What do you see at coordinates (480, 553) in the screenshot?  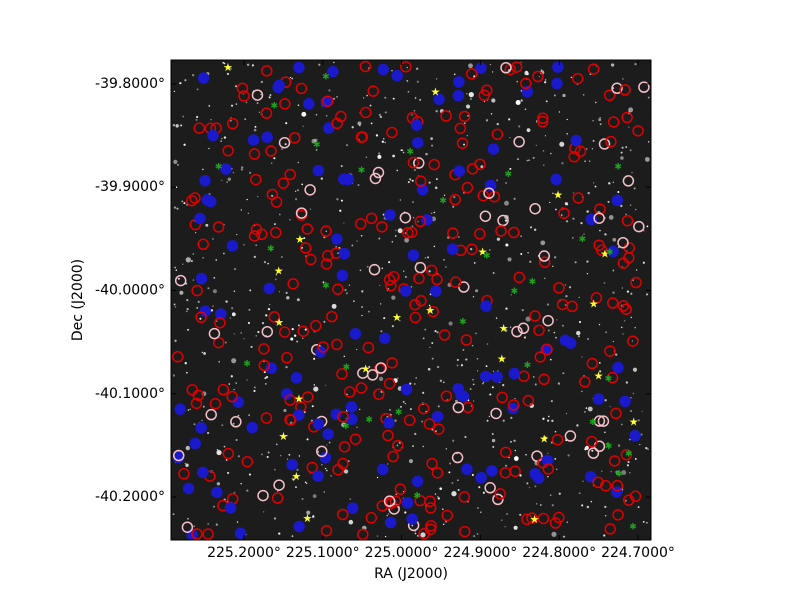 I see `x-tick-label: 224.9000°` at bounding box center [480, 553].